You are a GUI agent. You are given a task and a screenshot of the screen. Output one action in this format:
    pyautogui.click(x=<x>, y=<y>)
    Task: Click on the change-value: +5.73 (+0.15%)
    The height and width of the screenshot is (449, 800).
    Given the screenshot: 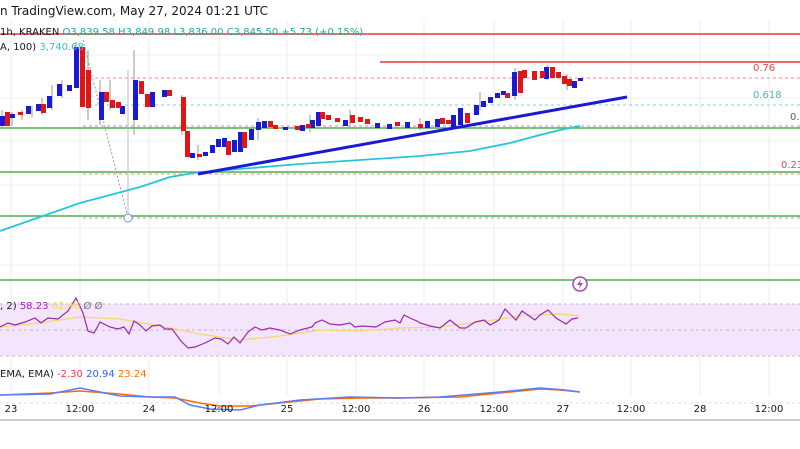 What is the action you would take?
    pyautogui.click(x=322, y=32)
    